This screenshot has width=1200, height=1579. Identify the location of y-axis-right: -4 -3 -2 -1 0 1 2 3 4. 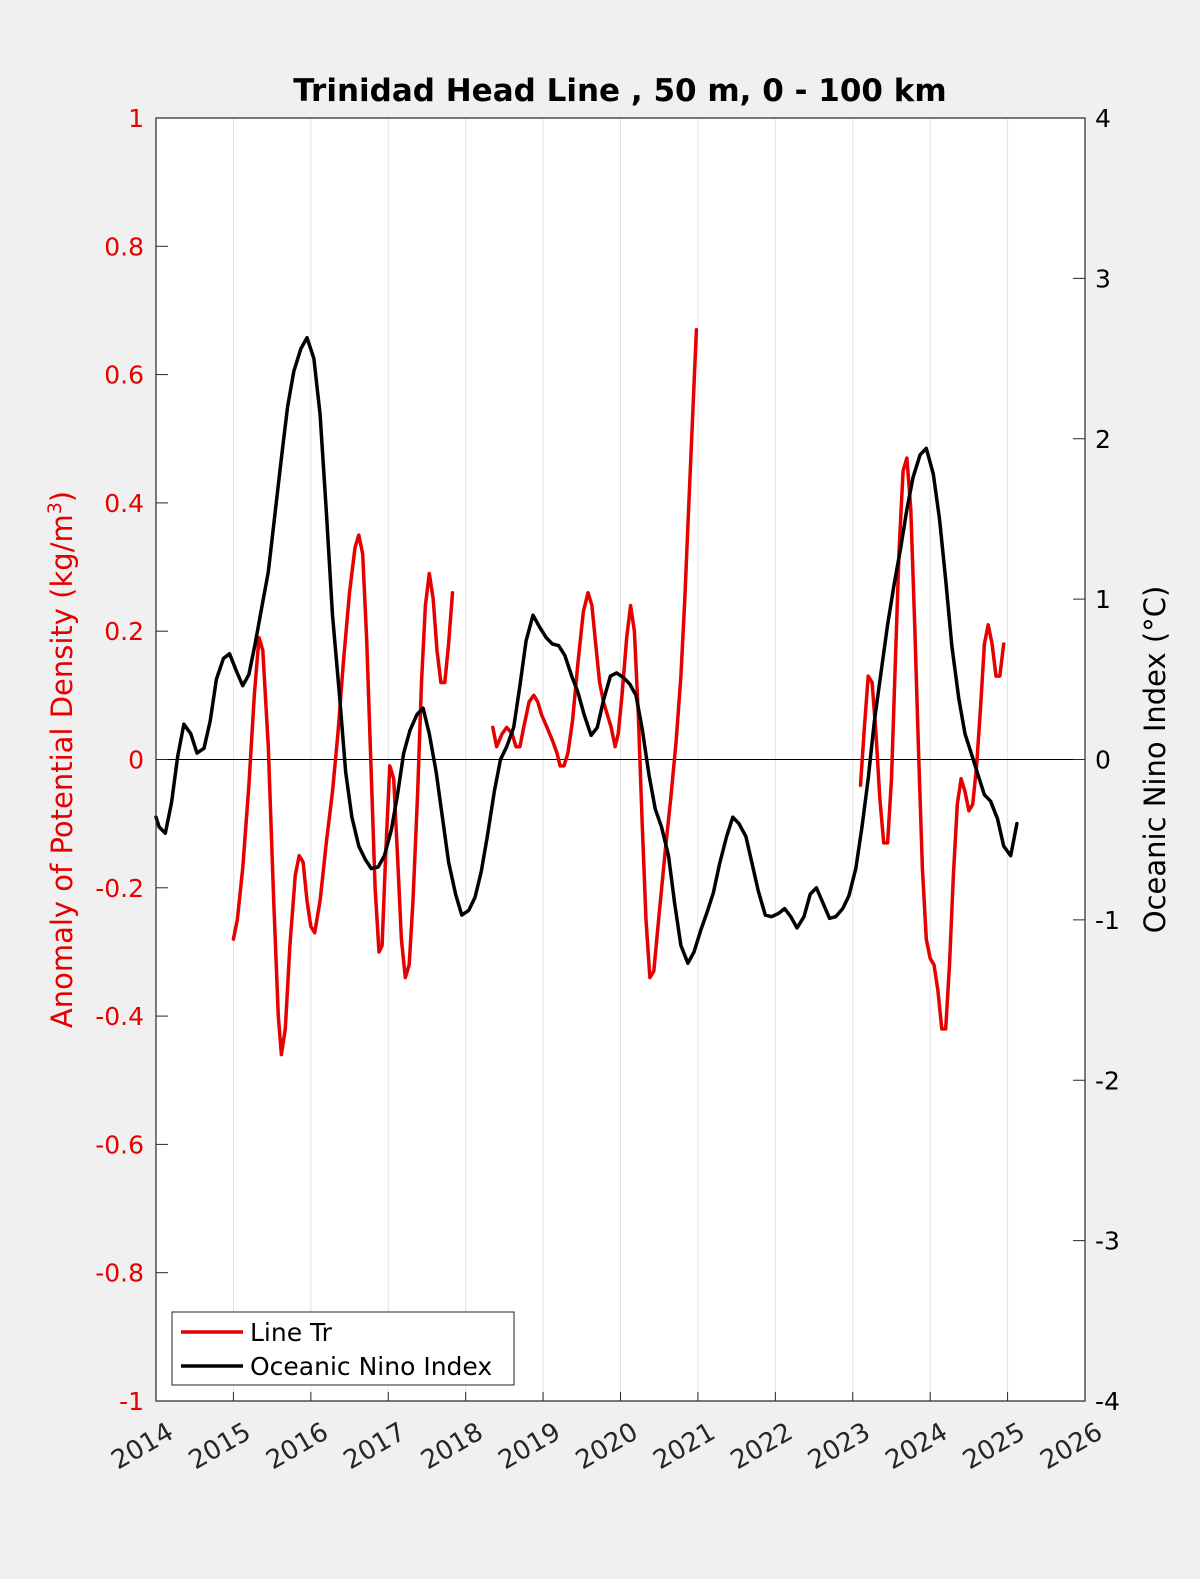
(1096, 760).